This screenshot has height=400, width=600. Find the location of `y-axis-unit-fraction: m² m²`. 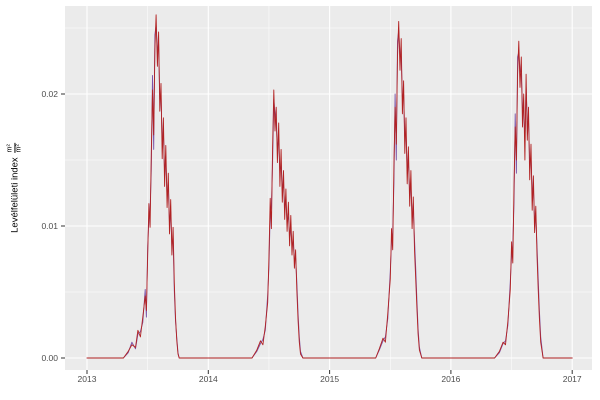

y-axis-unit-fraction: m² m² is located at coordinates (14, 148).